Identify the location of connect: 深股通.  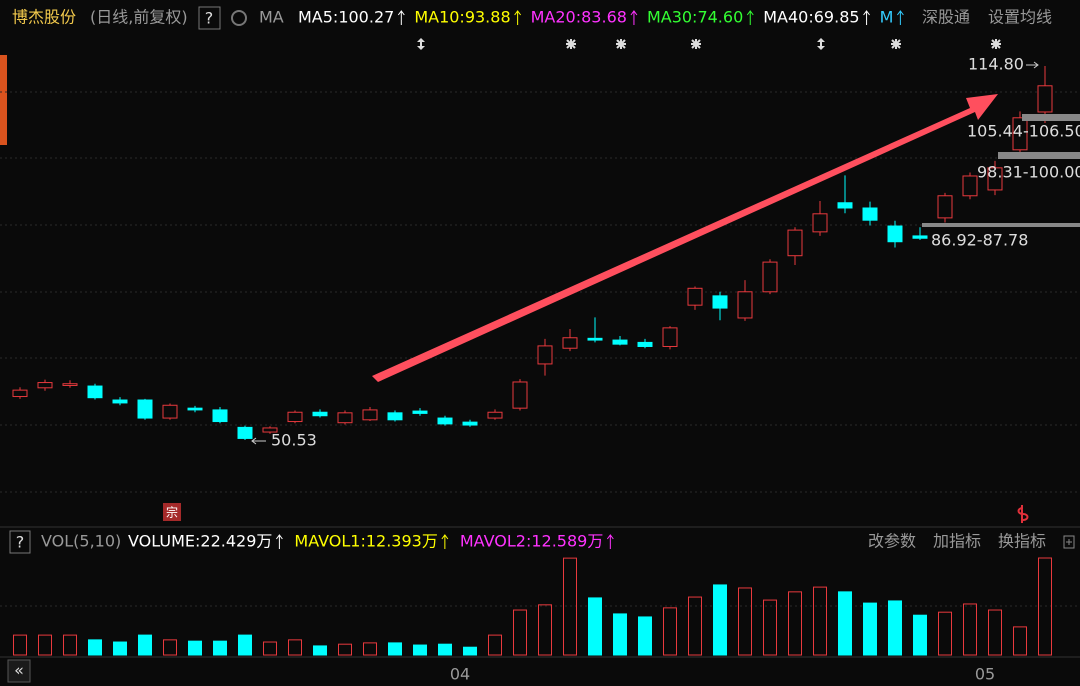
(946, 17).